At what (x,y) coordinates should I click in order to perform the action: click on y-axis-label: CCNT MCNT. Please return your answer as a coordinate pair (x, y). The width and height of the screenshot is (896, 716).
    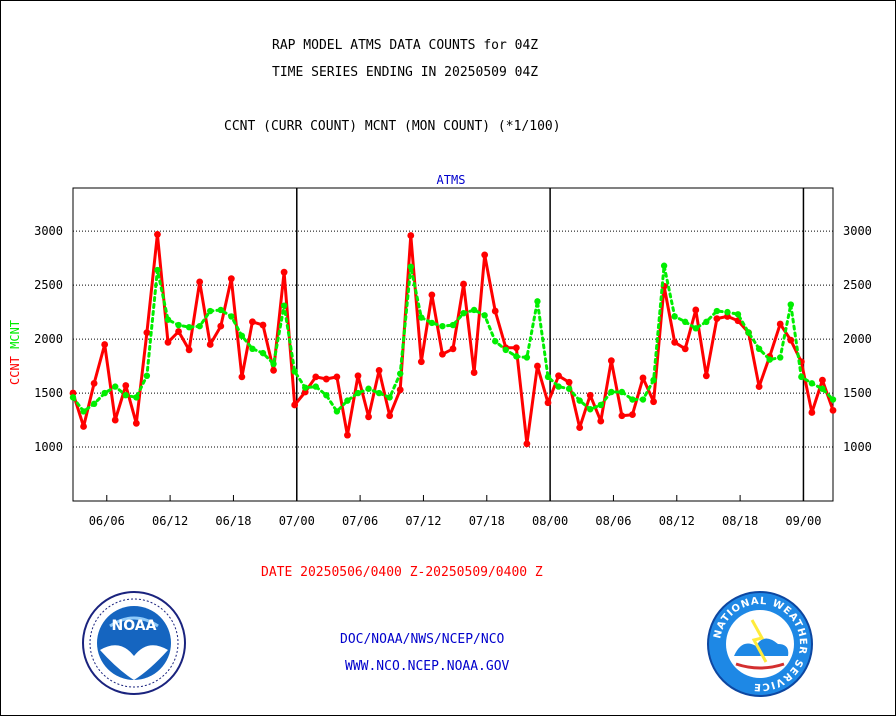
    Looking at the image, I should click on (15, 352).